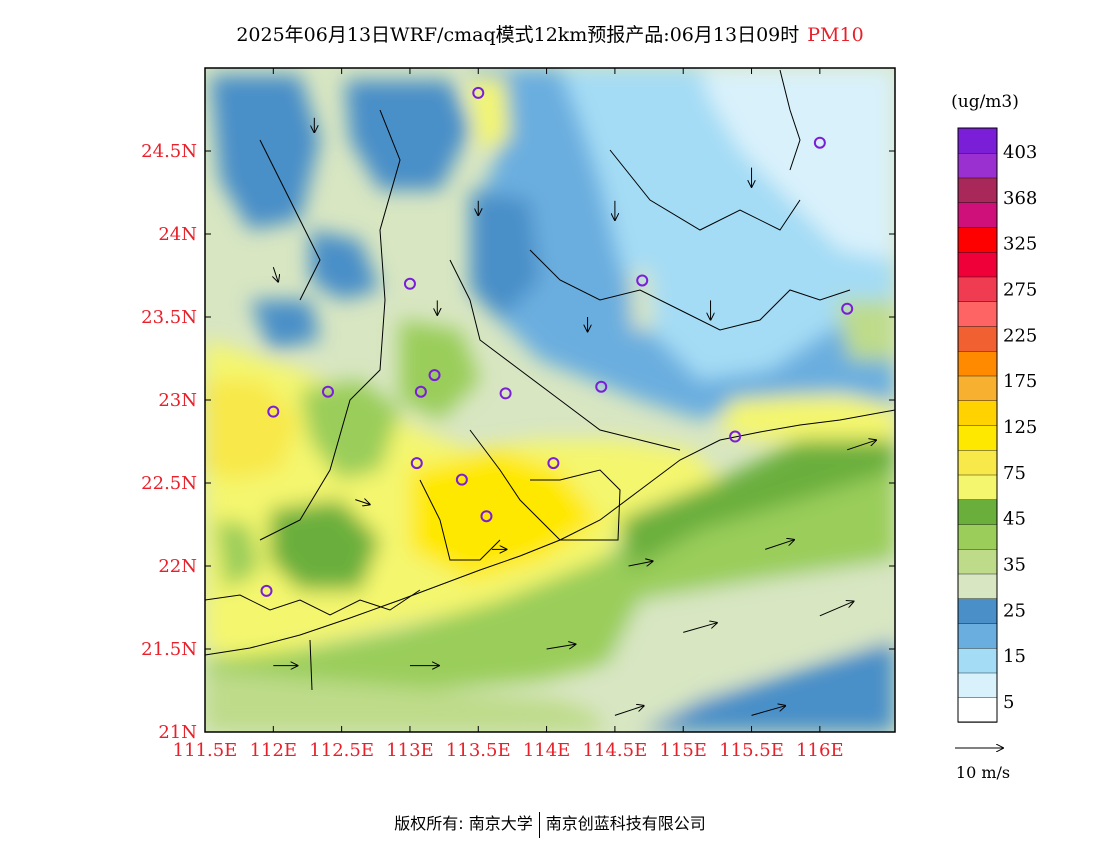 This screenshot has width=1100, height=850. I want to click on colorbar-labels: 403 368 325 275 225 175 125 75 45 35 25 15 5, so click(1020, 427).